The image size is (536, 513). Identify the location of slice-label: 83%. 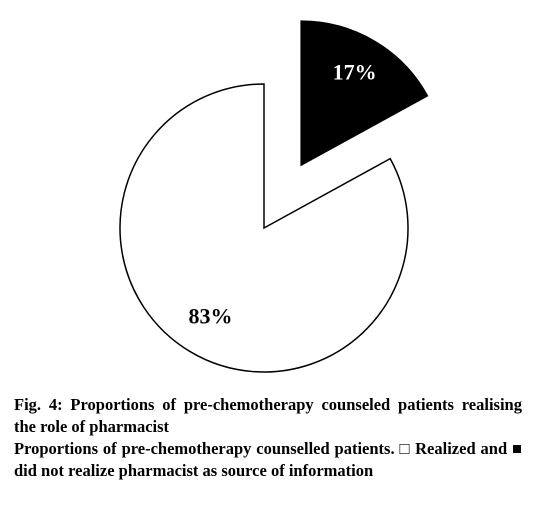
(210, 316).